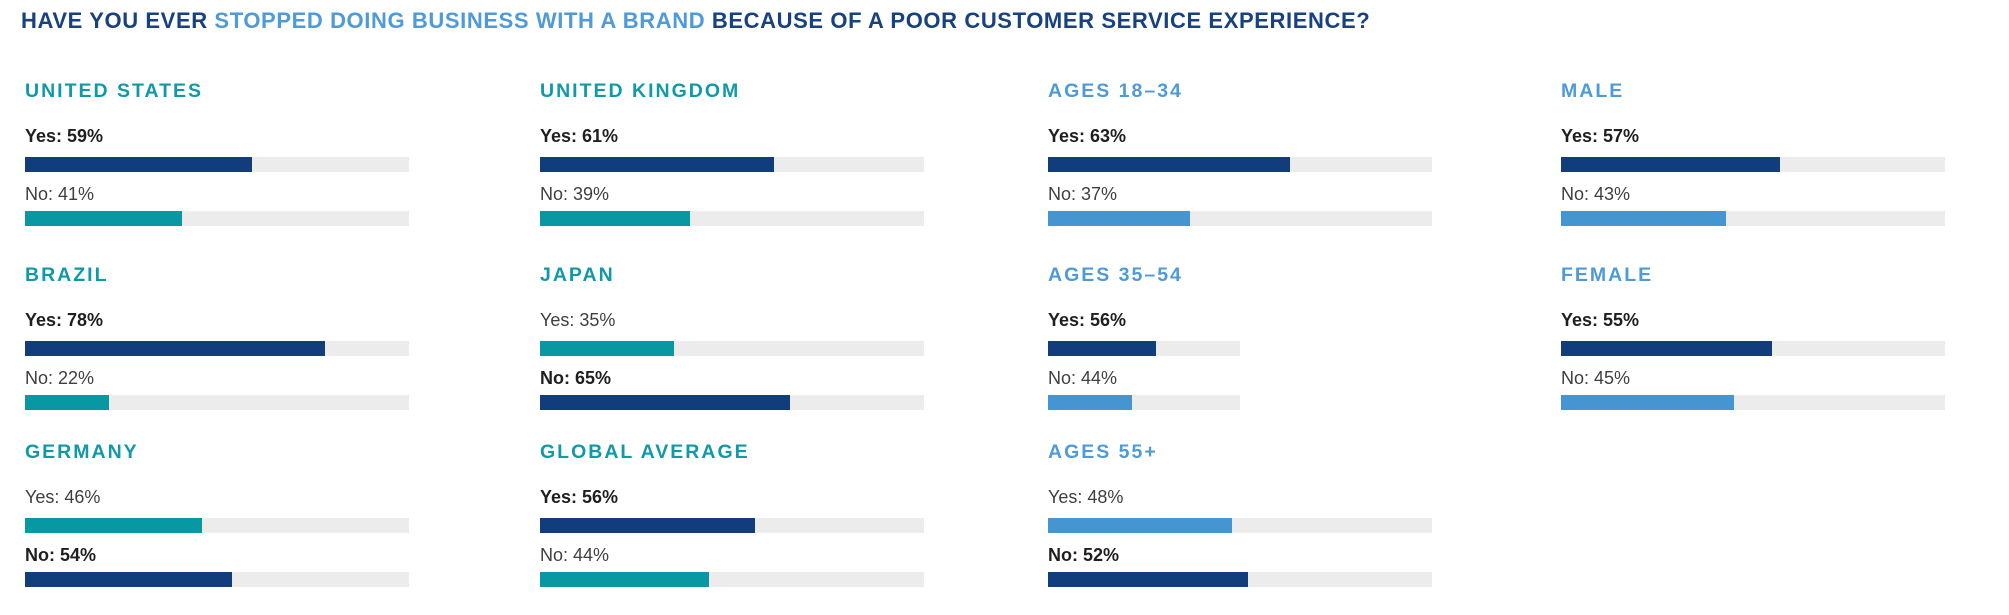 The height and width of the screenshot is (615, 2009). Describe the element at coordinates (114, 91) in the screenshot. I see `group-header: UNITED STATES` at that location.